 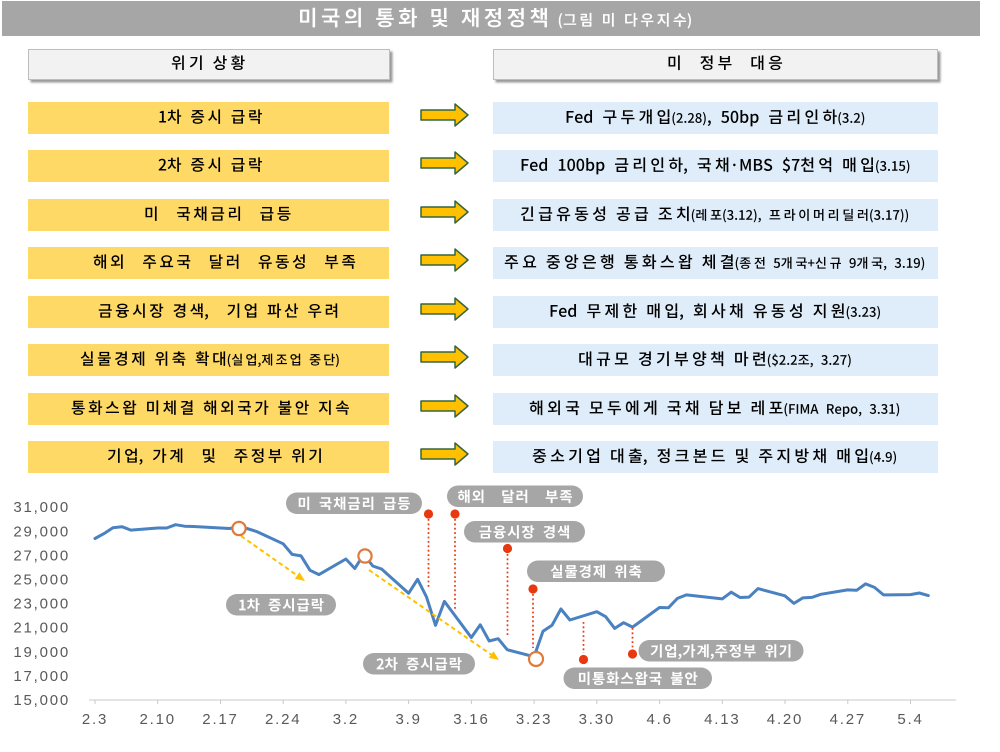 What do you see at coordinates (910, 719) in the screenshot?
I see `svg-text: 5.4` at bounding box center [910, 719].